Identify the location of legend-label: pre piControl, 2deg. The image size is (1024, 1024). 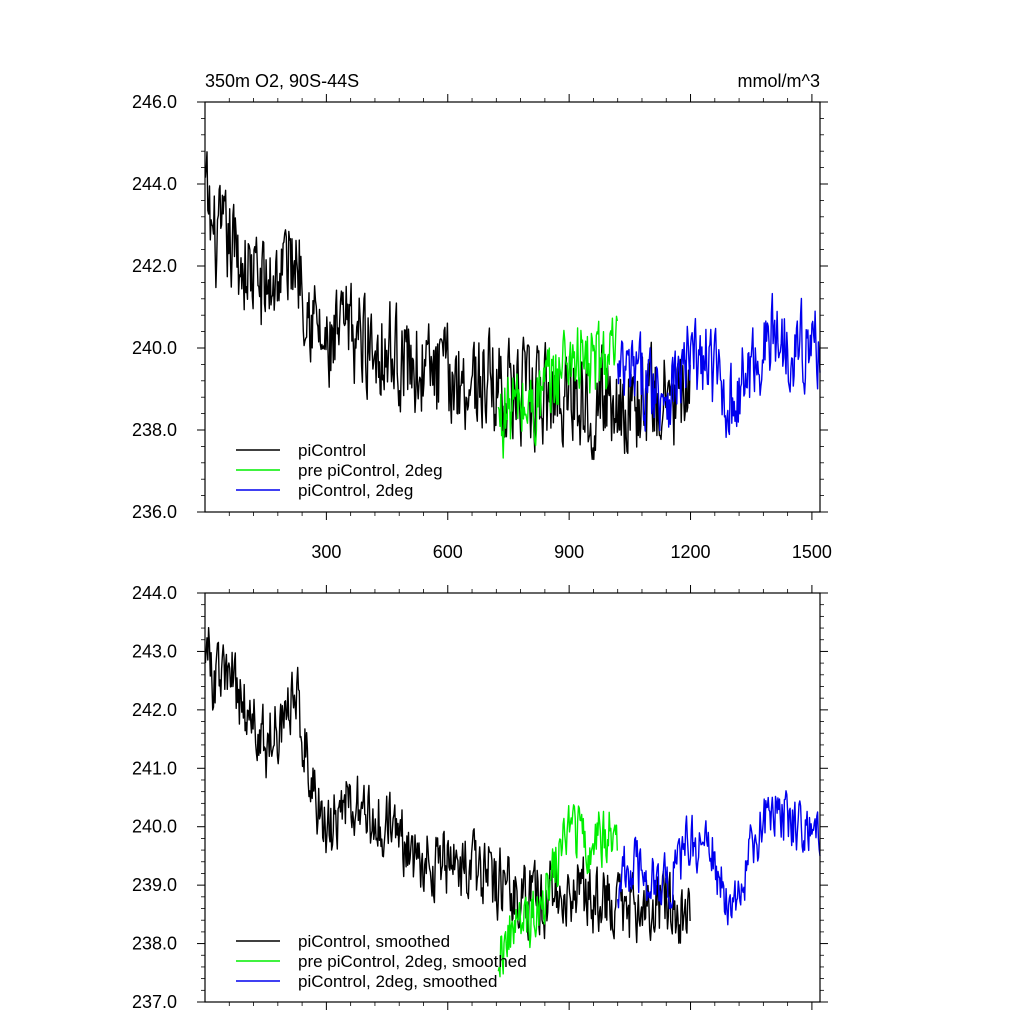
(370, 470).